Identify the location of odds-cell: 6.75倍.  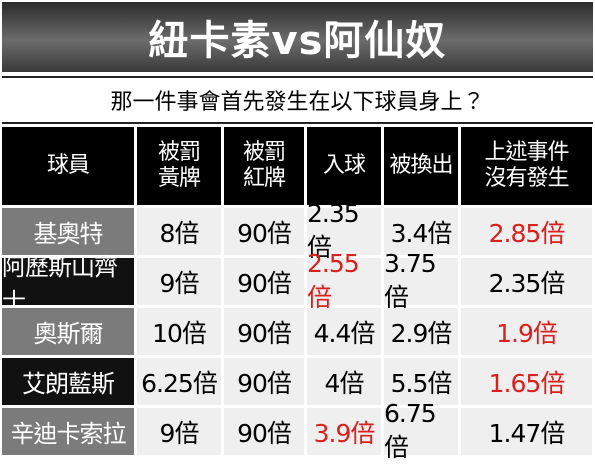
(421, 430).